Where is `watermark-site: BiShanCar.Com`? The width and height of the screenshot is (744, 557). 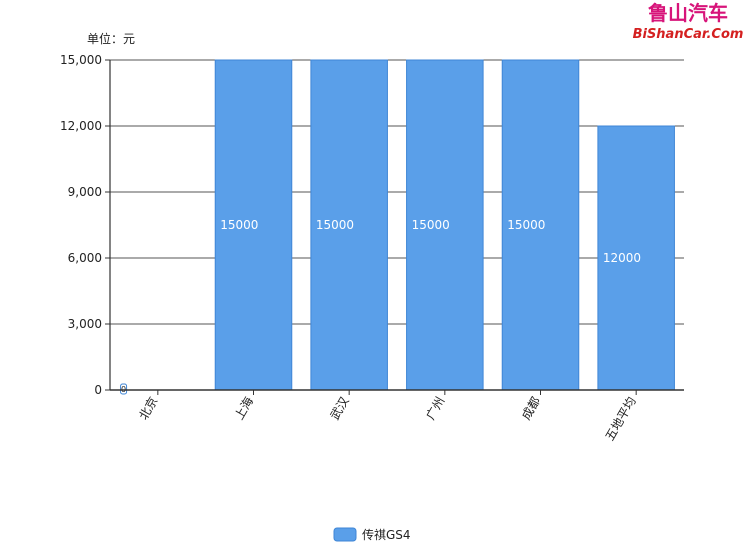
watermark-site: BiShanCar.Com is located at coordinates (688, 34).